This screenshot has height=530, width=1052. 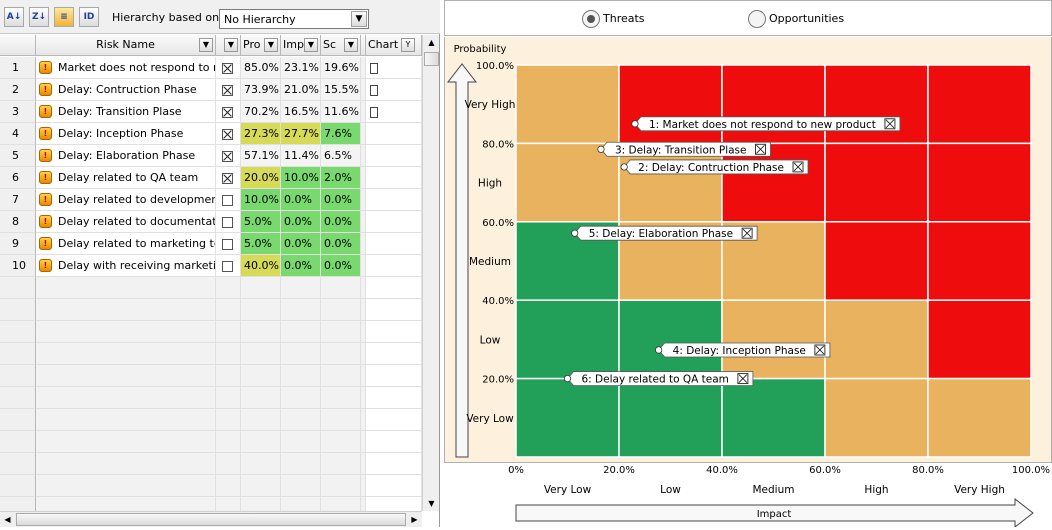 I want to click on opportunities-label: Opportunities, so click(x=807, y=18).